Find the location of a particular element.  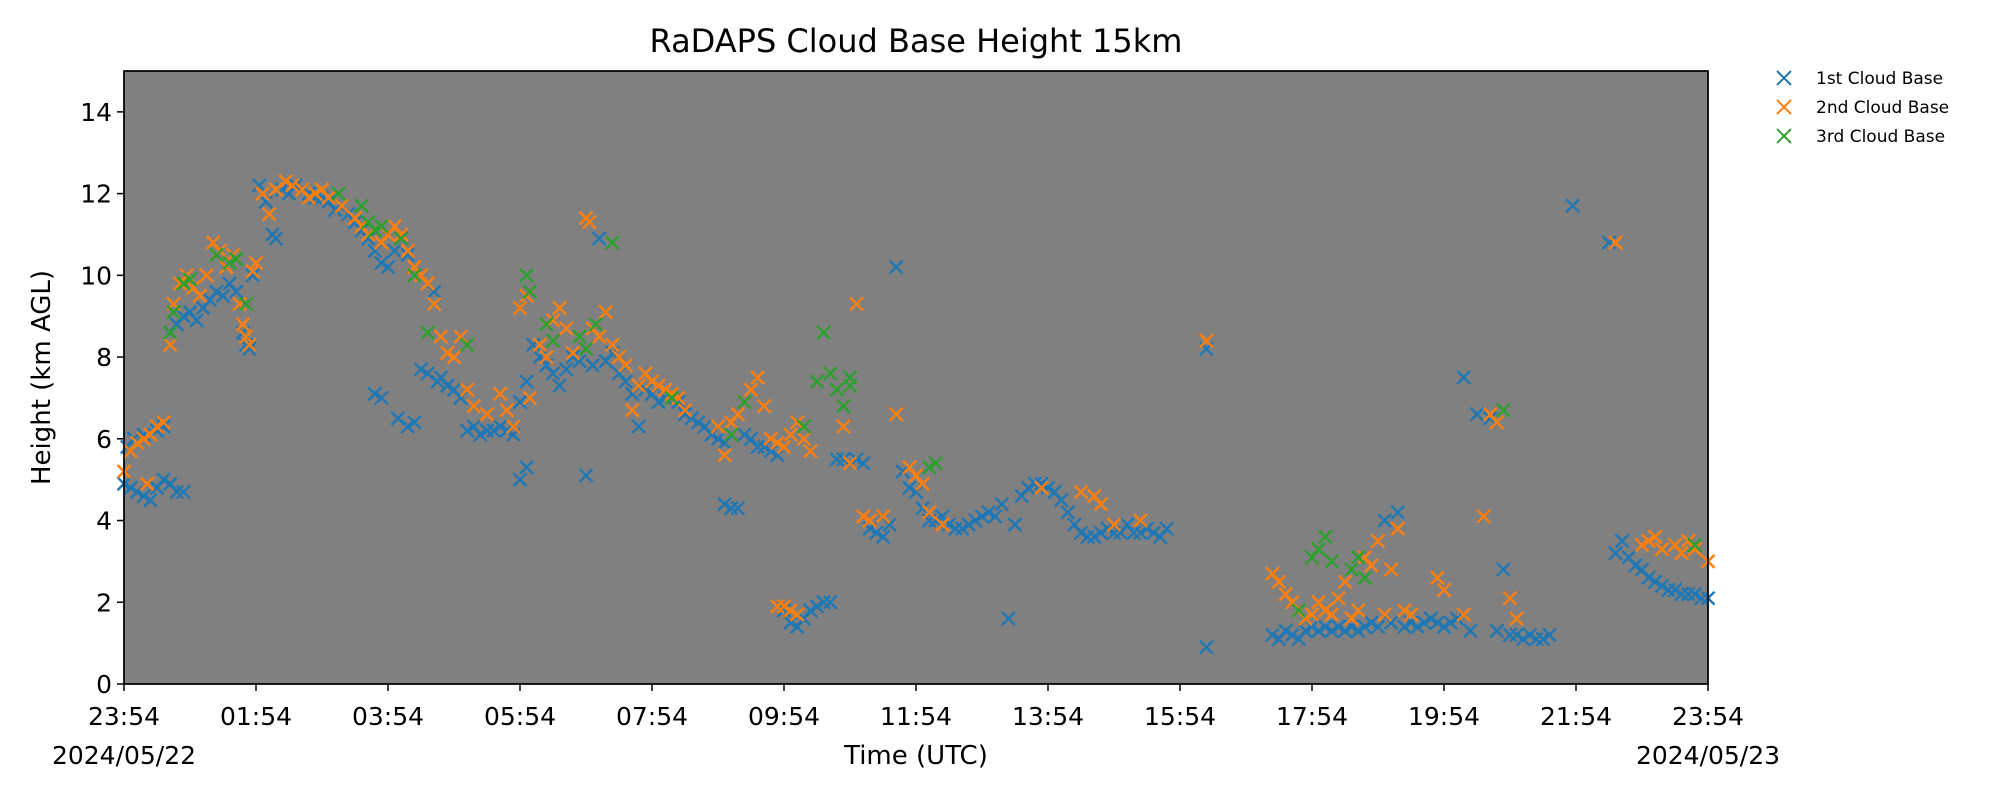

x-tick-label: 01:54 is located at coordinates (256, 716).